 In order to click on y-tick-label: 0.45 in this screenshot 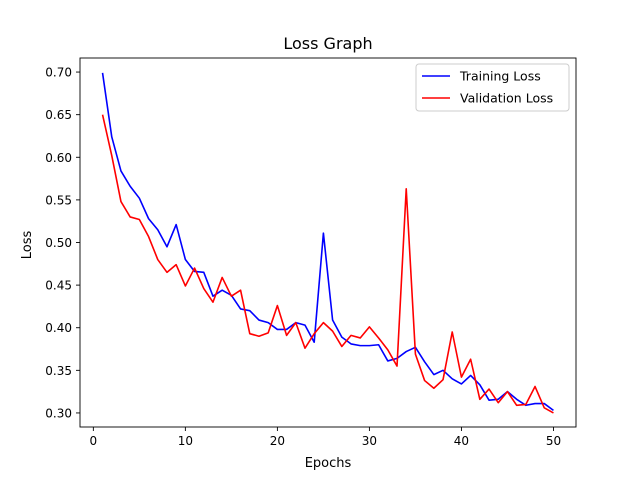, I will do `click(58, 286)`.